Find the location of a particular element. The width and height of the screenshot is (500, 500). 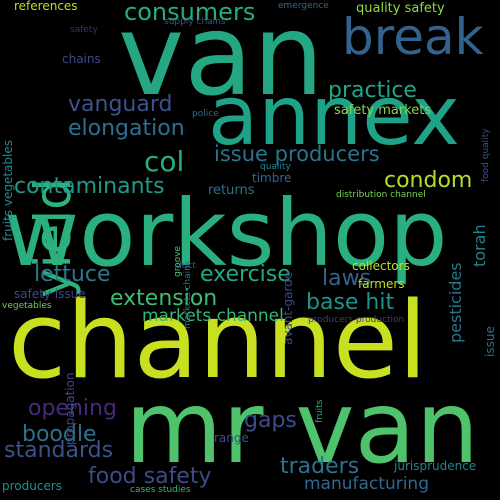

word-producers: producers is located at coordinates (32, 486).